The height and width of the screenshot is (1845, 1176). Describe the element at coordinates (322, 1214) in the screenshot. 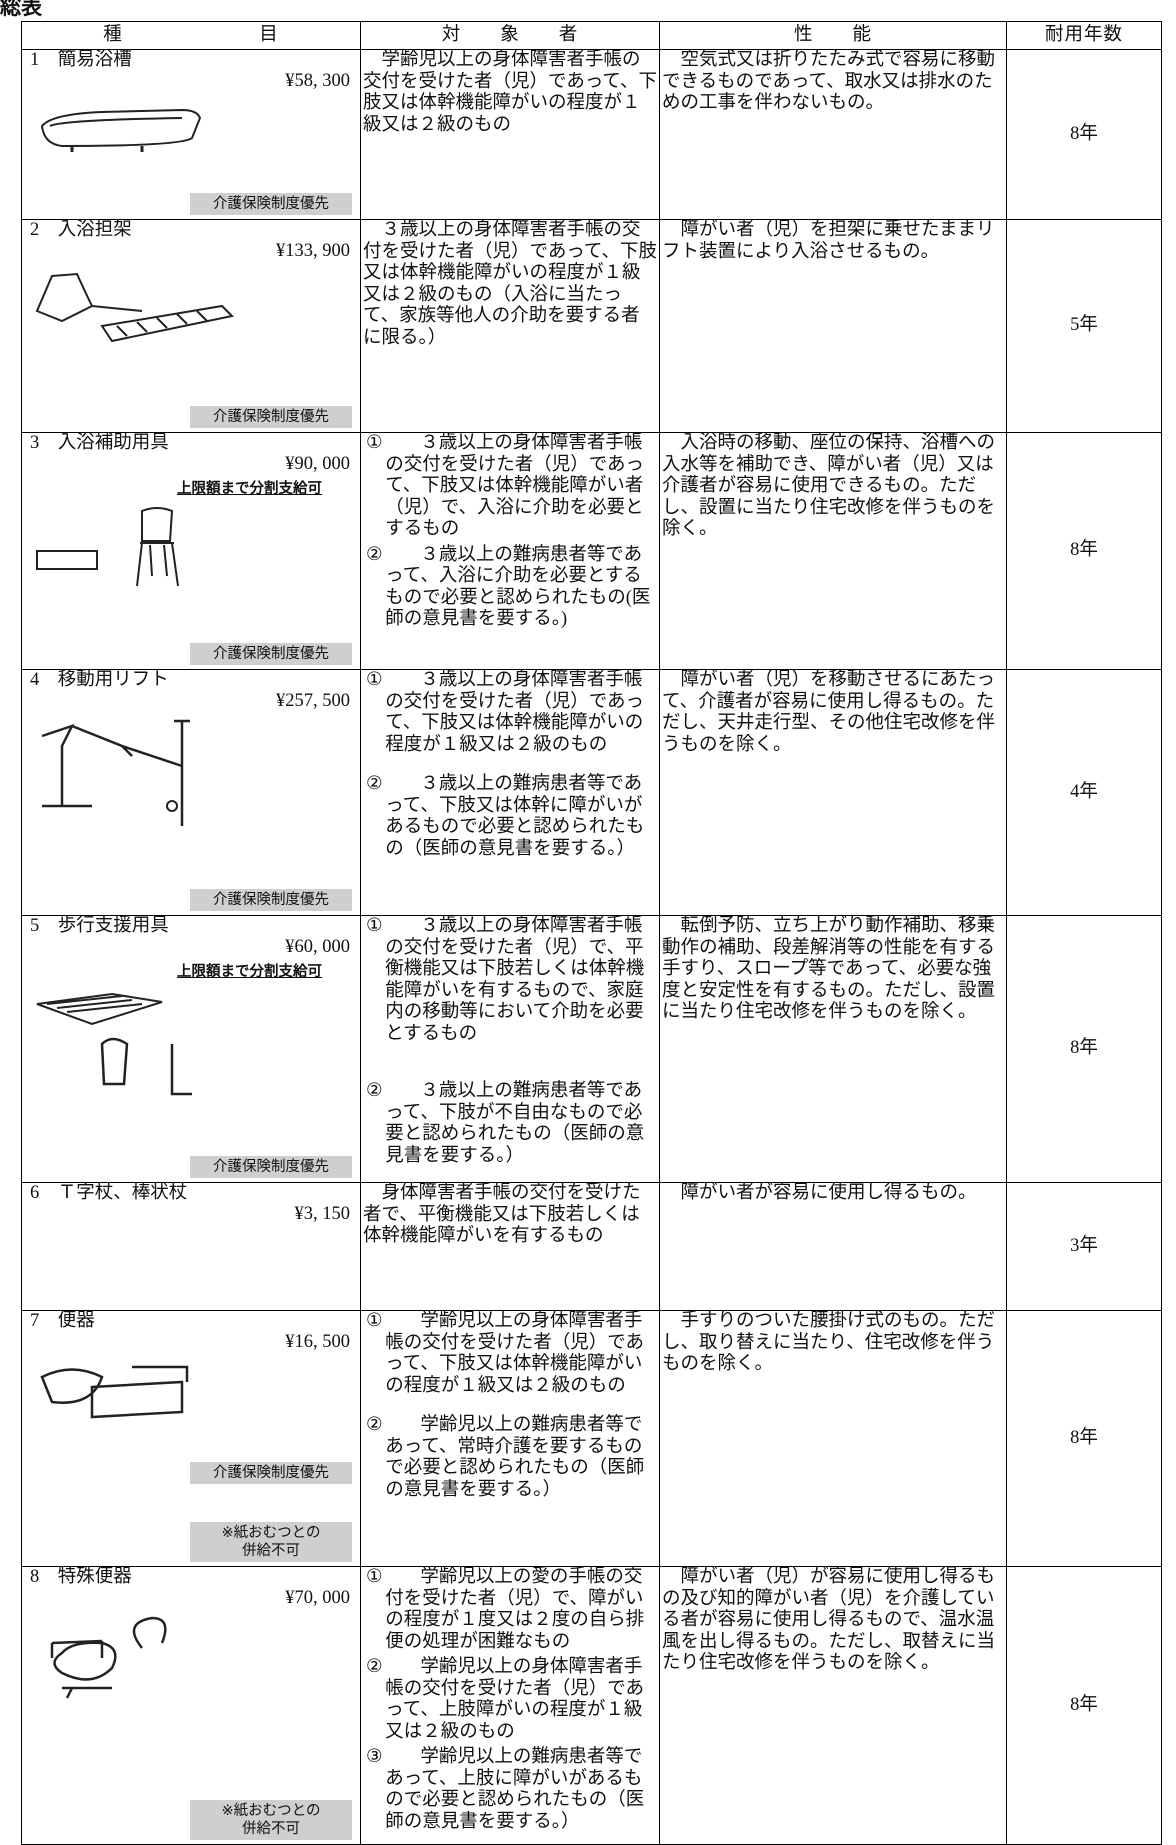

I see `item-price: ¥3, 150` at that location.